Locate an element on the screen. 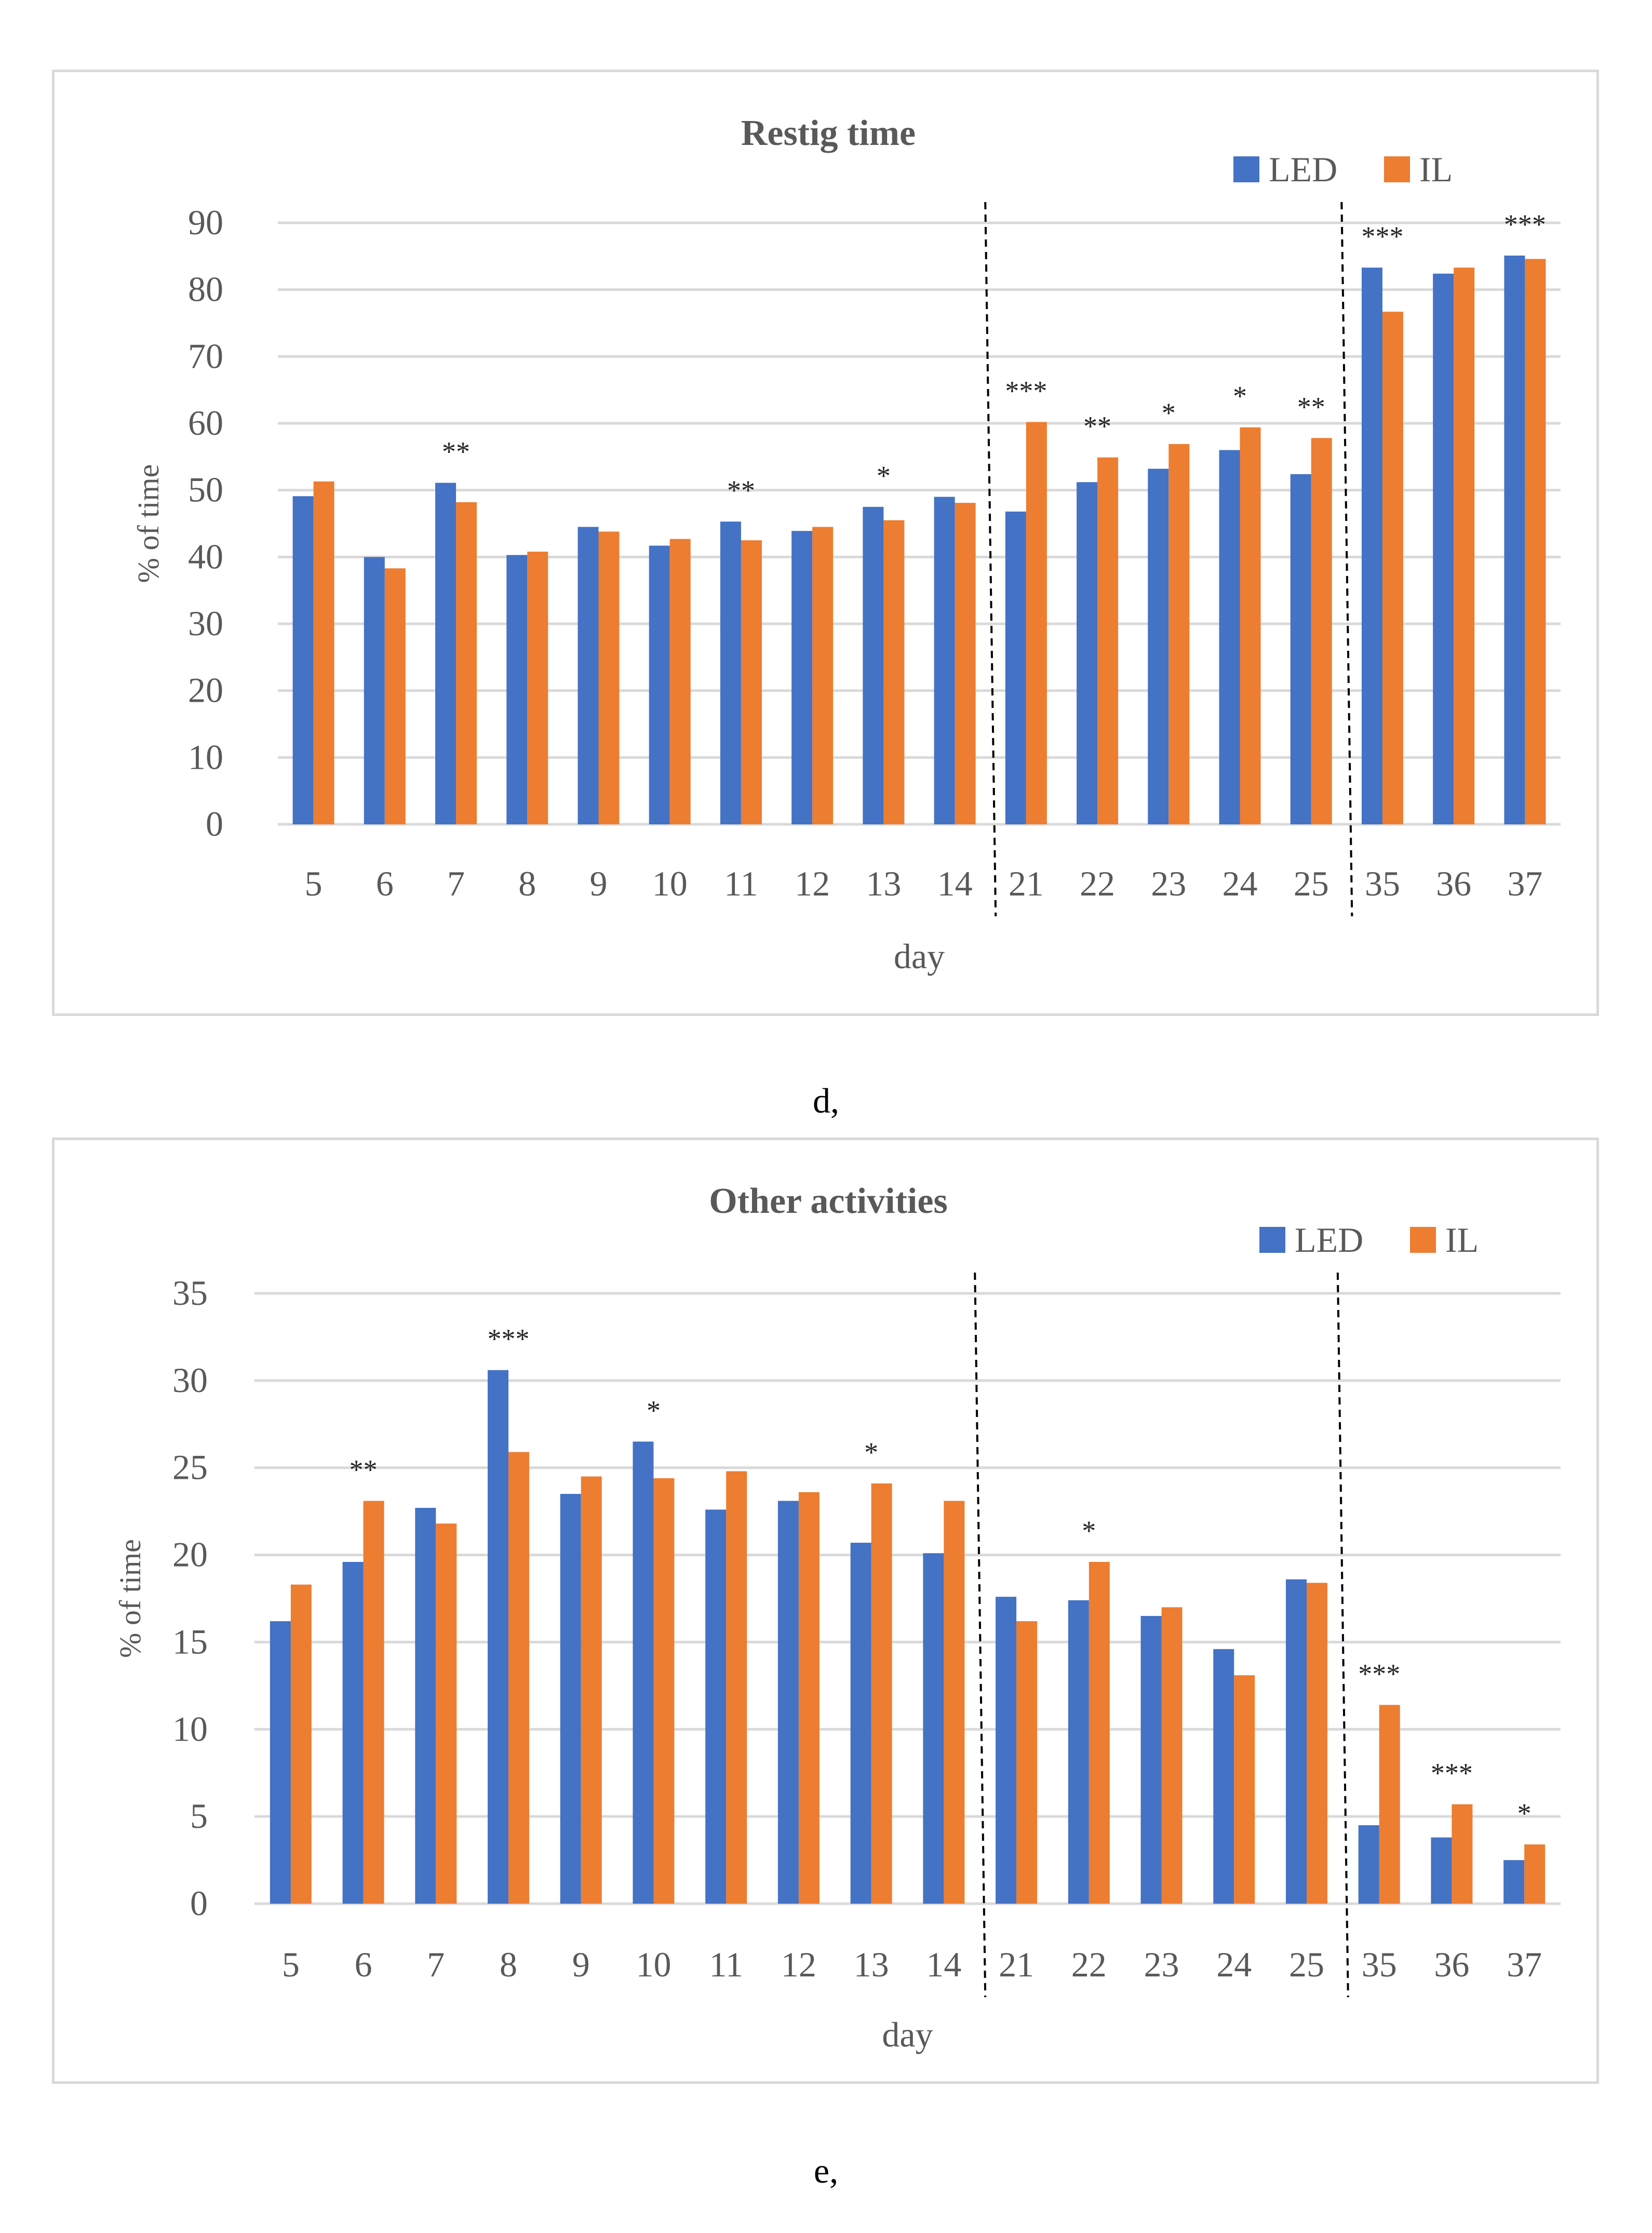 Image resolution: width=1652 pixels, height=2233 pixels. y-tick-label: 80 is located at coordinates (205, 289).